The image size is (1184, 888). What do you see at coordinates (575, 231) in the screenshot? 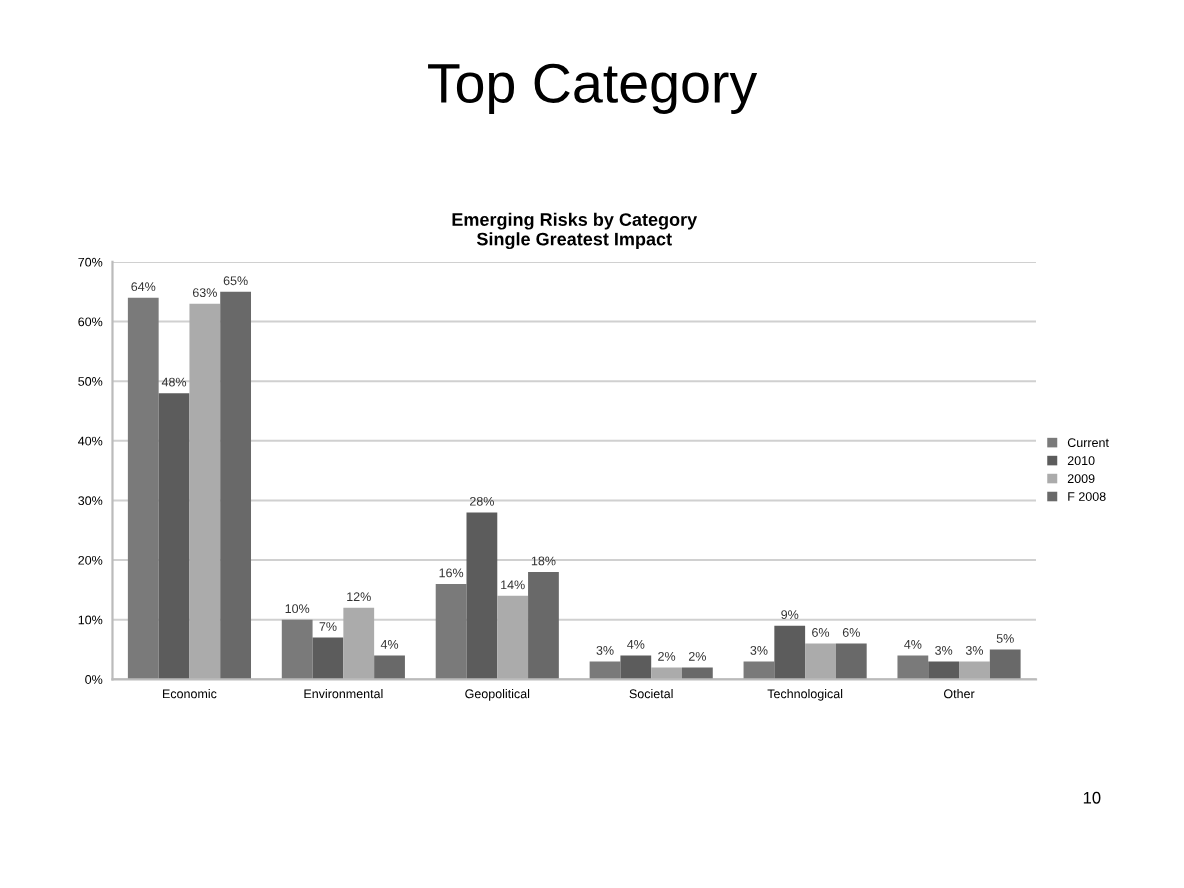
I see `chart-subtitle: Emerging Risks by Category Single Greatest Impact` at bounding box center [575, 231].